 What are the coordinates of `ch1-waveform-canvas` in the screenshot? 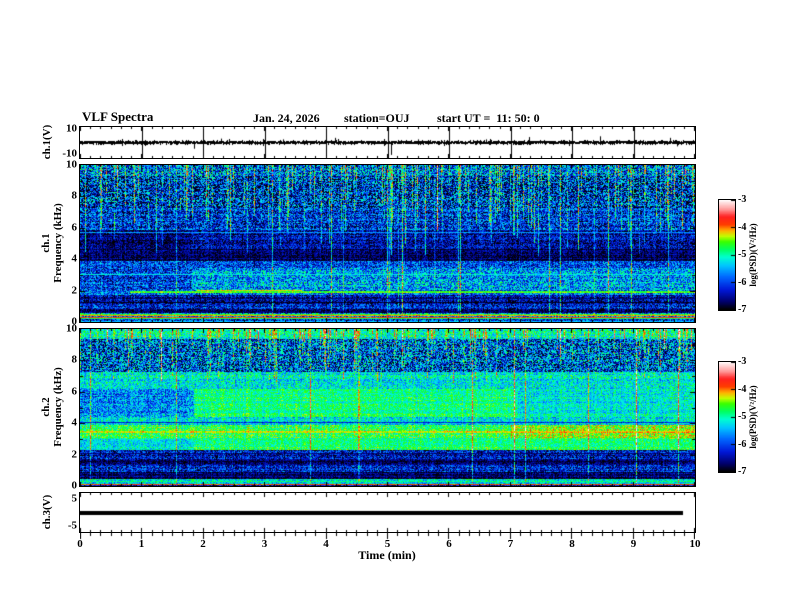 It's located at (387, 142).